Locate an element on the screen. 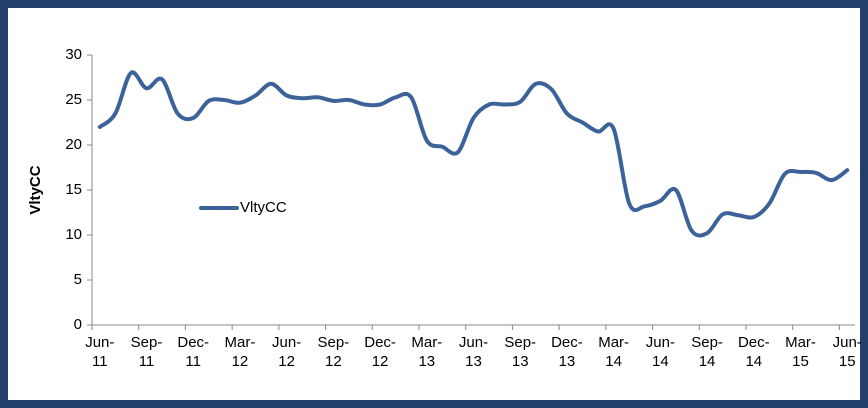 The width and height of the screenshot is (868, 408). y-tick-label: 0 is located at coordinates (78, 324).